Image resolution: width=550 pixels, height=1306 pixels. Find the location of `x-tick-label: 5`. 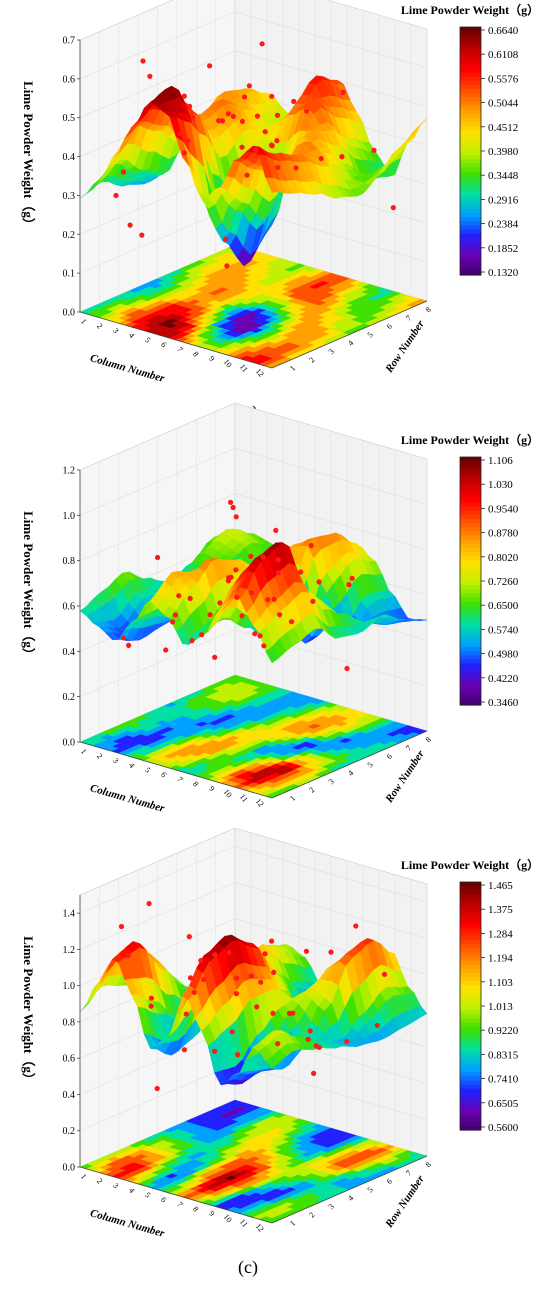

x-tick-label: 5 is located at coordinates (147, 1195).